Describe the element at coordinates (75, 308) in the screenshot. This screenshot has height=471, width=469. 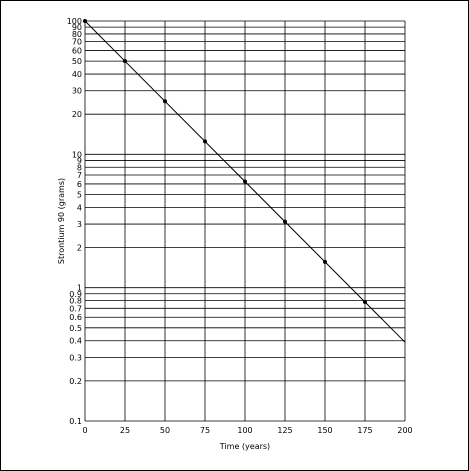
I see `y-tick-label: 0.7` at that location.